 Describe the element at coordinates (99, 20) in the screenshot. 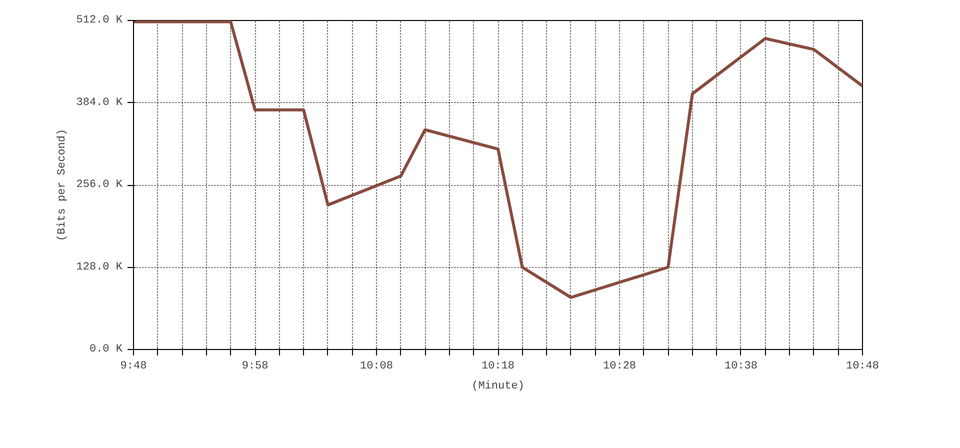

I see `y-tick-label: 512.0 K` at that location.